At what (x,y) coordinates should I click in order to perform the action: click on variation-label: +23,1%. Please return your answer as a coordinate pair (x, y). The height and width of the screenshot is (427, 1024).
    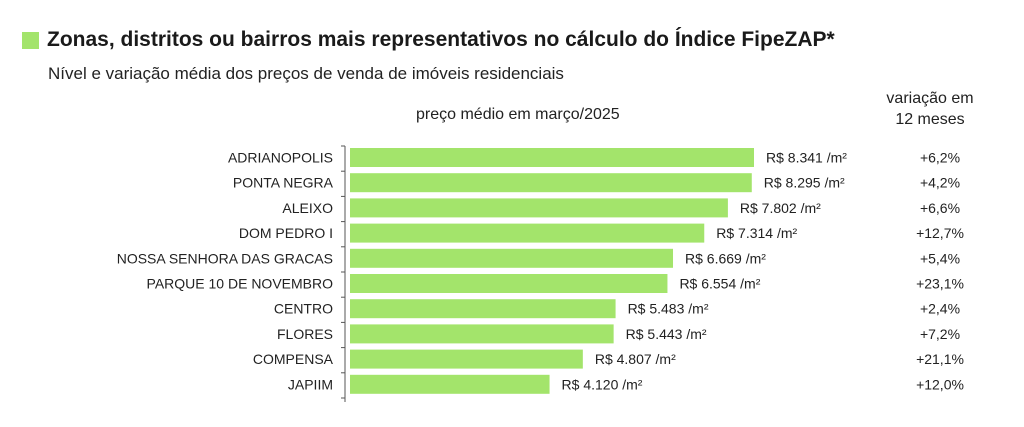
    Looking at the image, I should click on (940, 284).